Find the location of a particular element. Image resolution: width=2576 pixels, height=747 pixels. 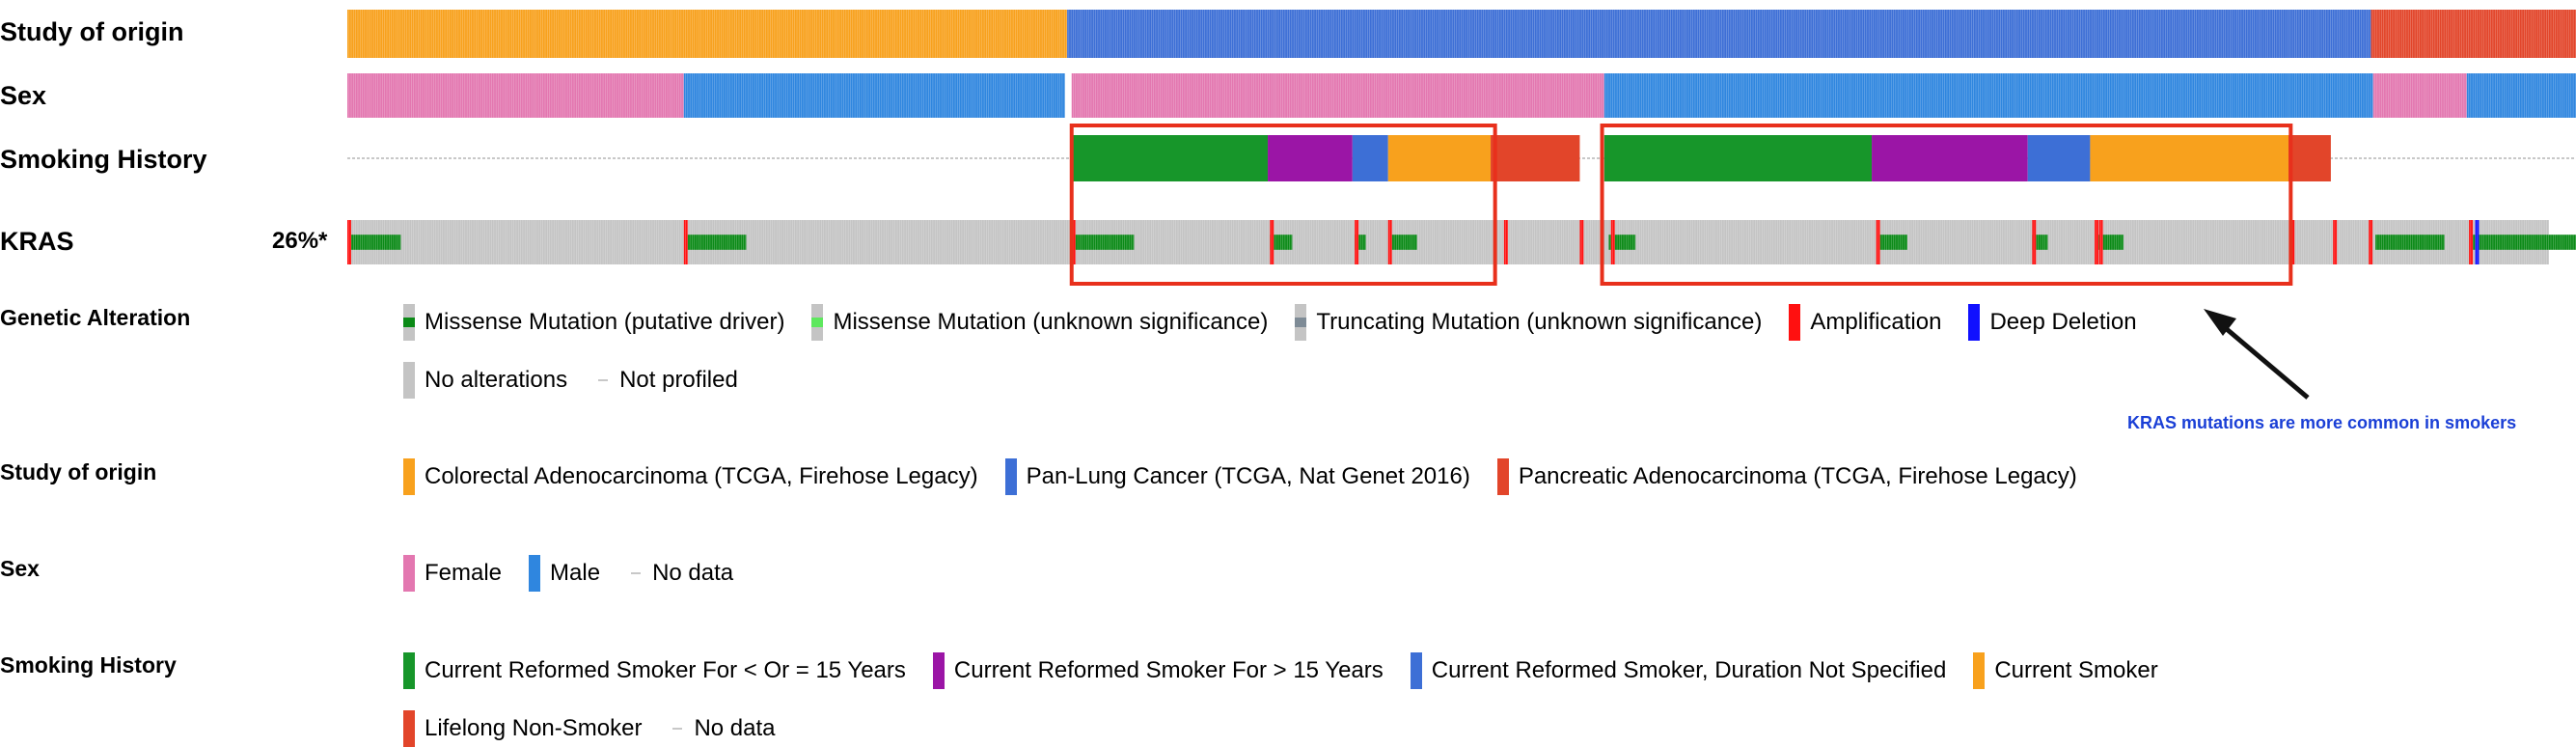

annotation-arrow-shaft is located at coordinates (2264, 361).